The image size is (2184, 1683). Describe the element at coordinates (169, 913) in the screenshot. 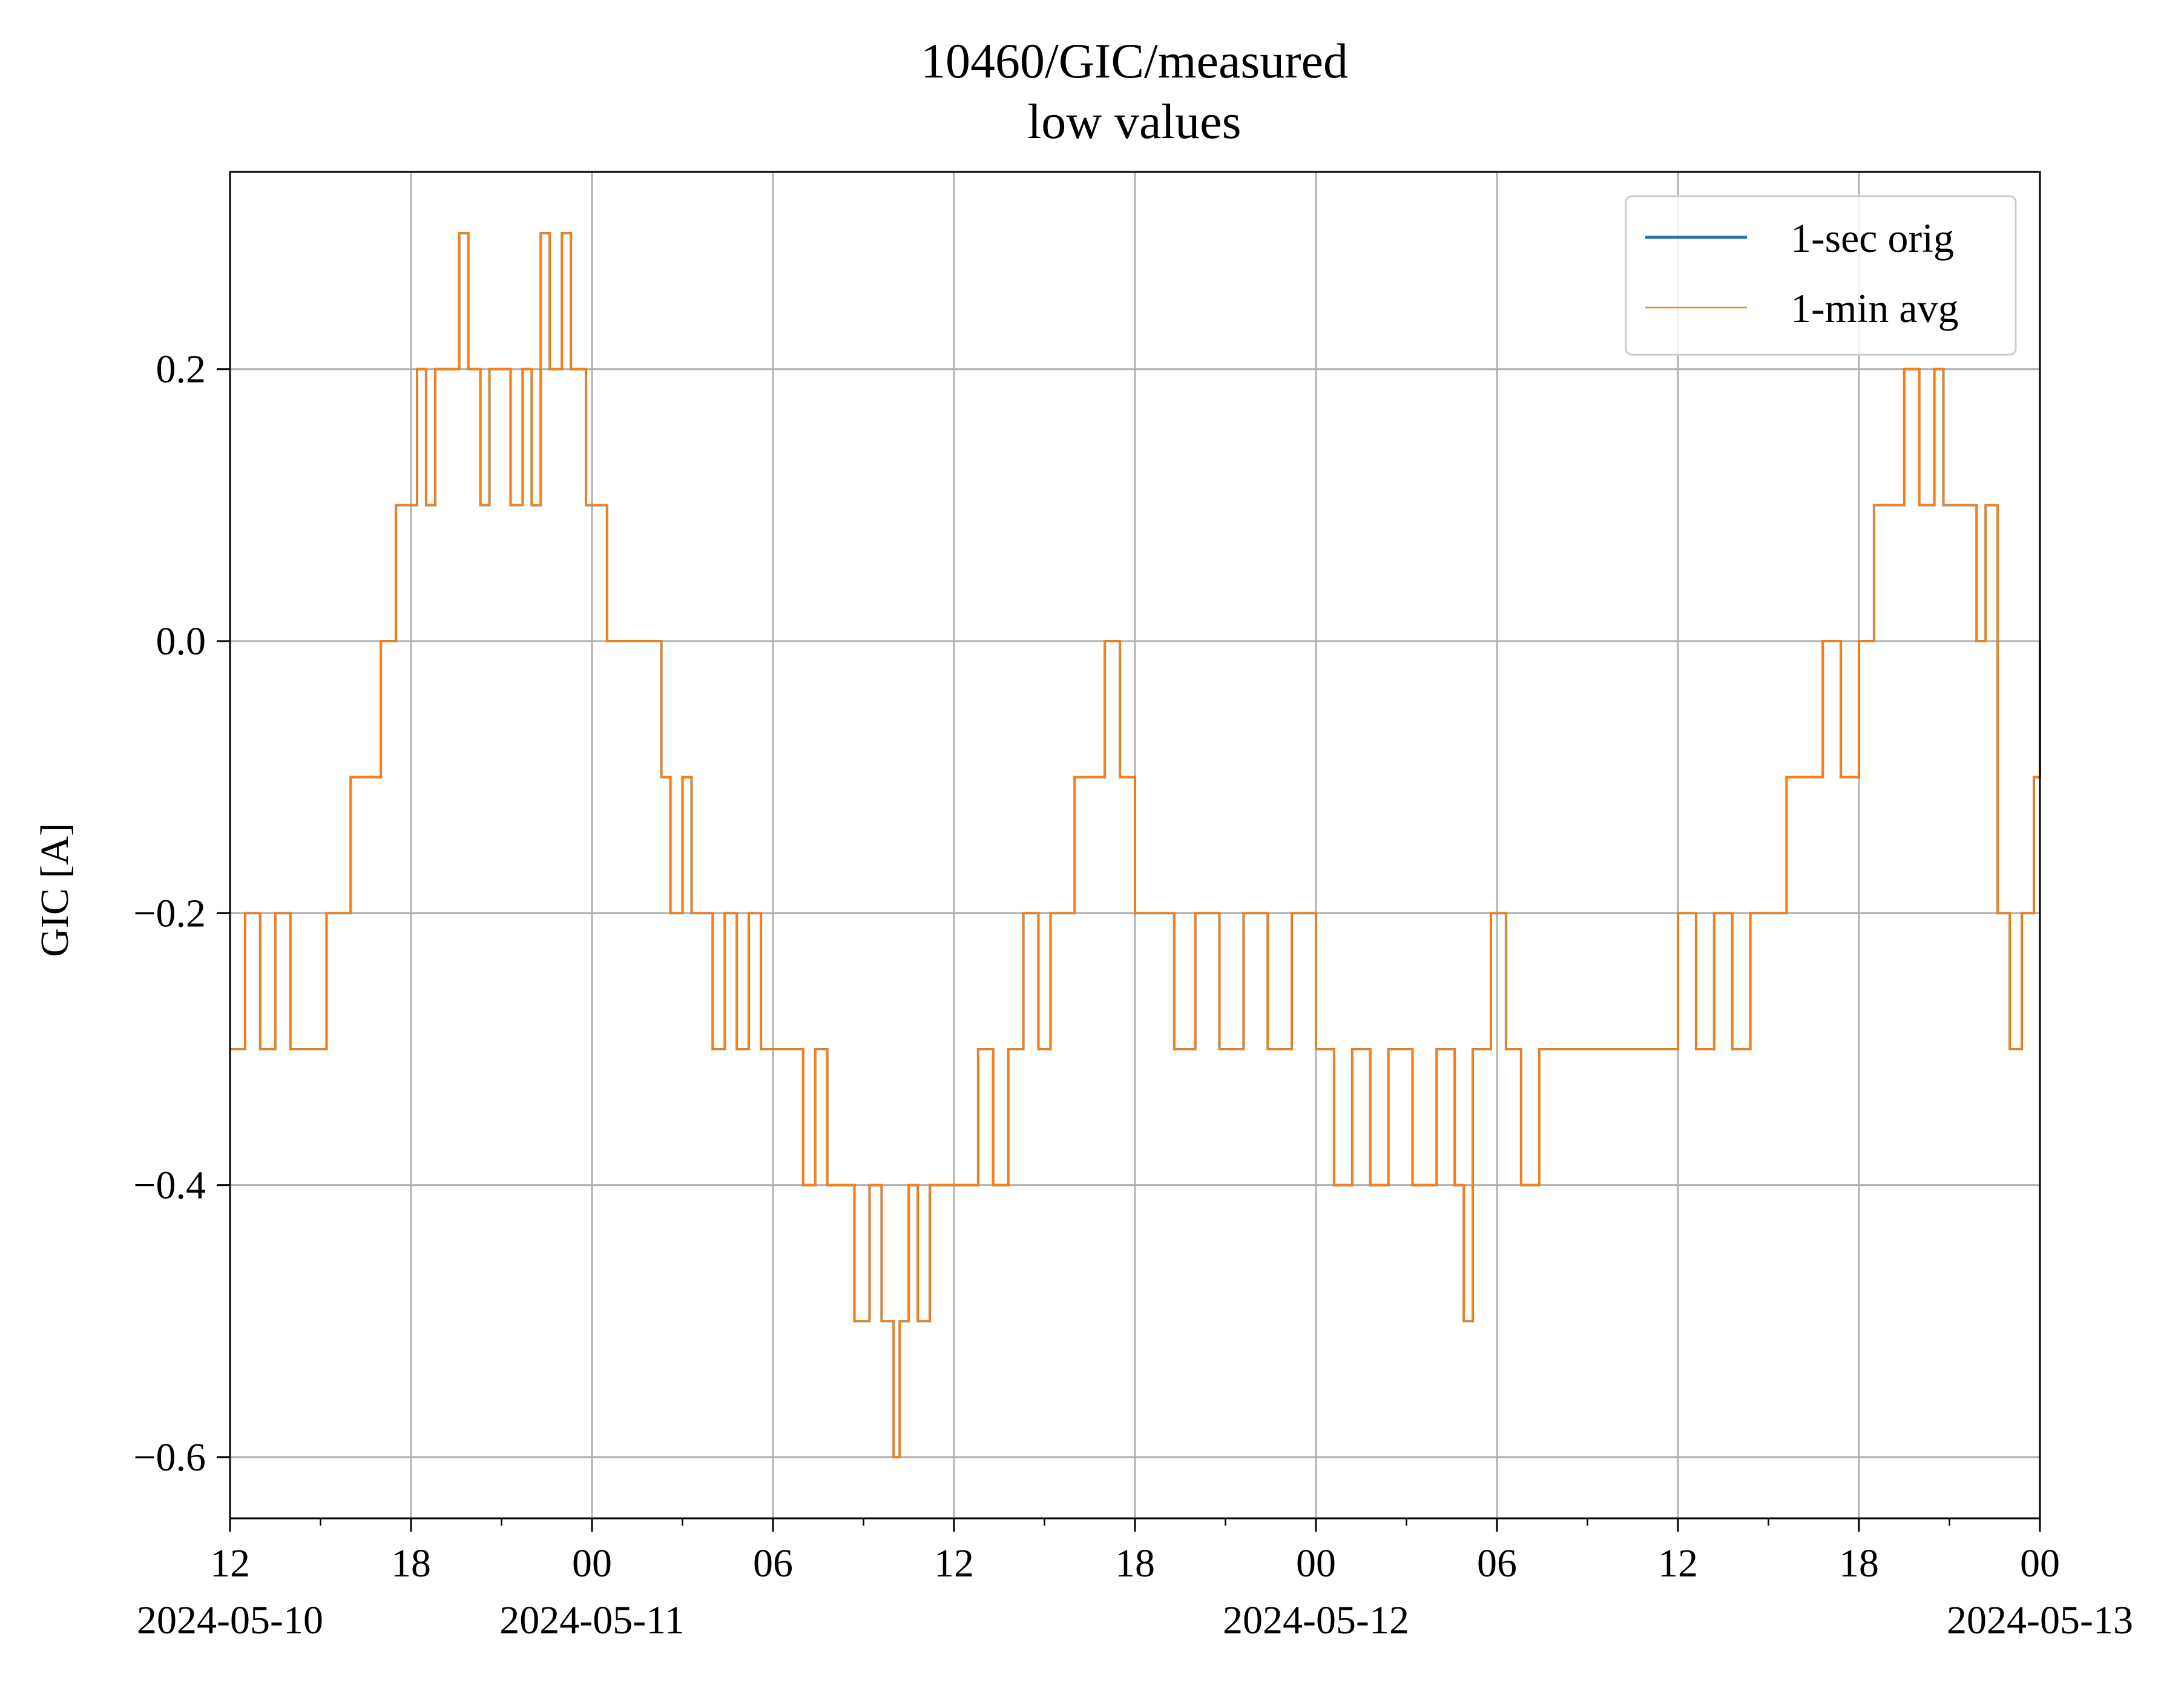

I see `y-tick-label: −0.2` at that location.